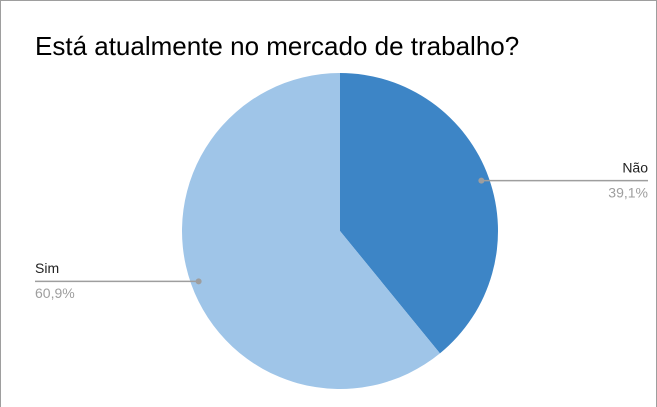 Image resolution: width=657 pixels, height=407 pixels. I want to click on slice-label: Sim, so click(47, 268).